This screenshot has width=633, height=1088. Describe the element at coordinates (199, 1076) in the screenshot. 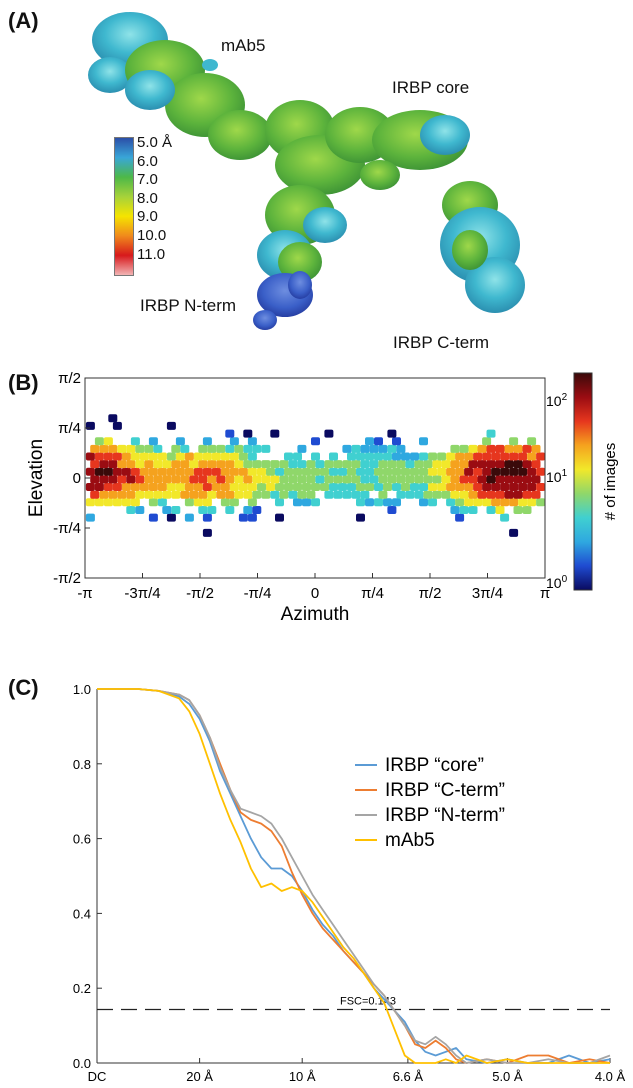

I see `x-tick-label: 20 Å` at that location.